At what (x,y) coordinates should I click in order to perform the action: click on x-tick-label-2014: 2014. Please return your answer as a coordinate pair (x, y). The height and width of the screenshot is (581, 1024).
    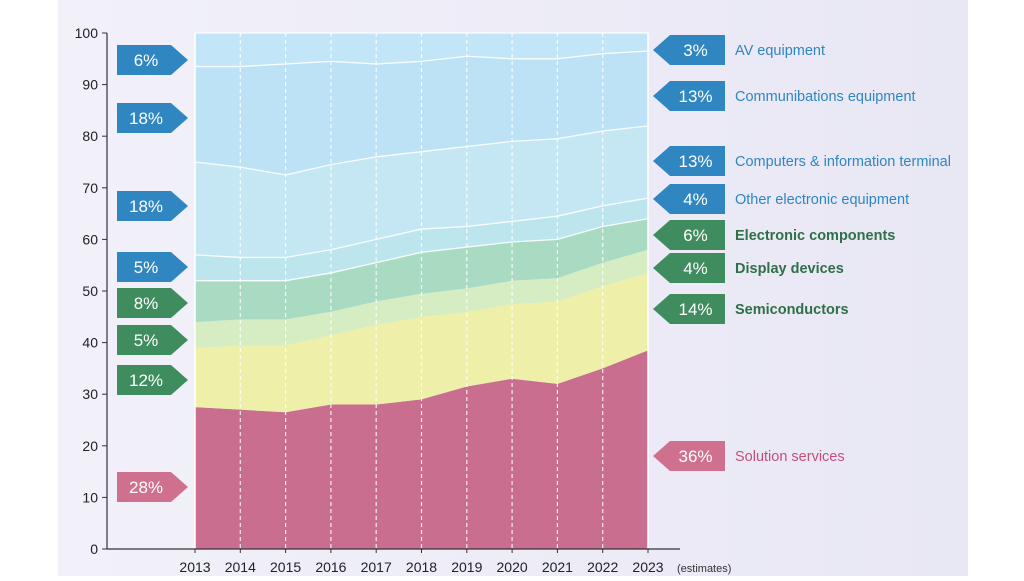
    Looking at the image, I should click on (240, 567).